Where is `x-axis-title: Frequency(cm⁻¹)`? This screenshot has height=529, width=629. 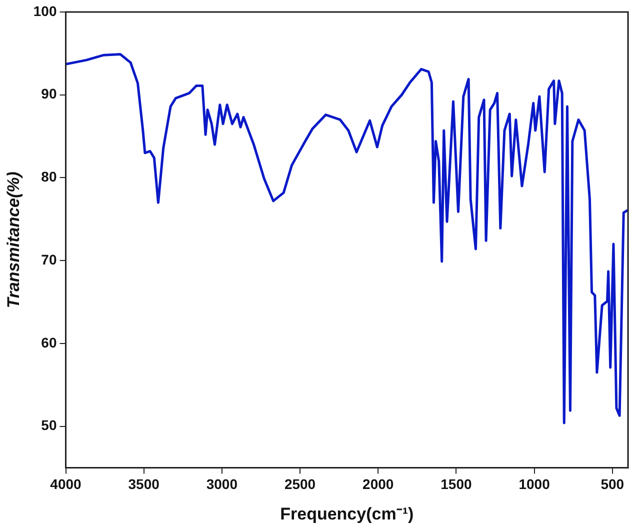
x-axis-title: Frequency(cm⁻¹) is located at coordinates (347, 514).